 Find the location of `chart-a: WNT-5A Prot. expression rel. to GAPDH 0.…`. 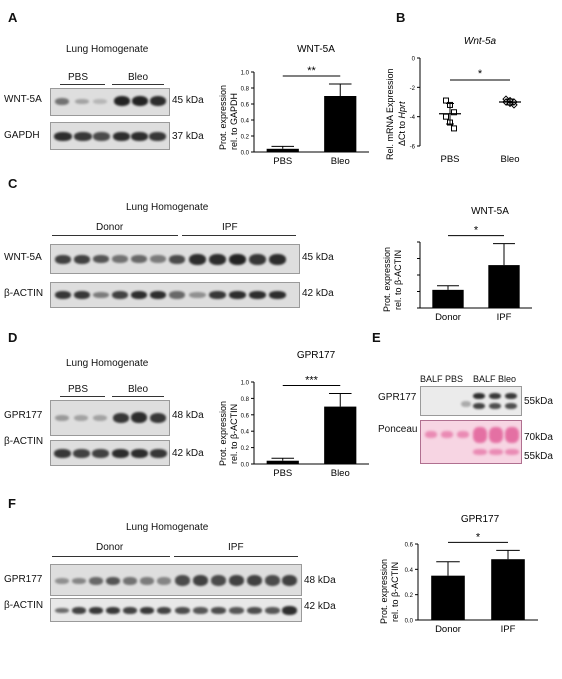

chart-a: WNT-5A Prot. expression rel. to GAPDH 0.… is located at coordinates (293, 105).